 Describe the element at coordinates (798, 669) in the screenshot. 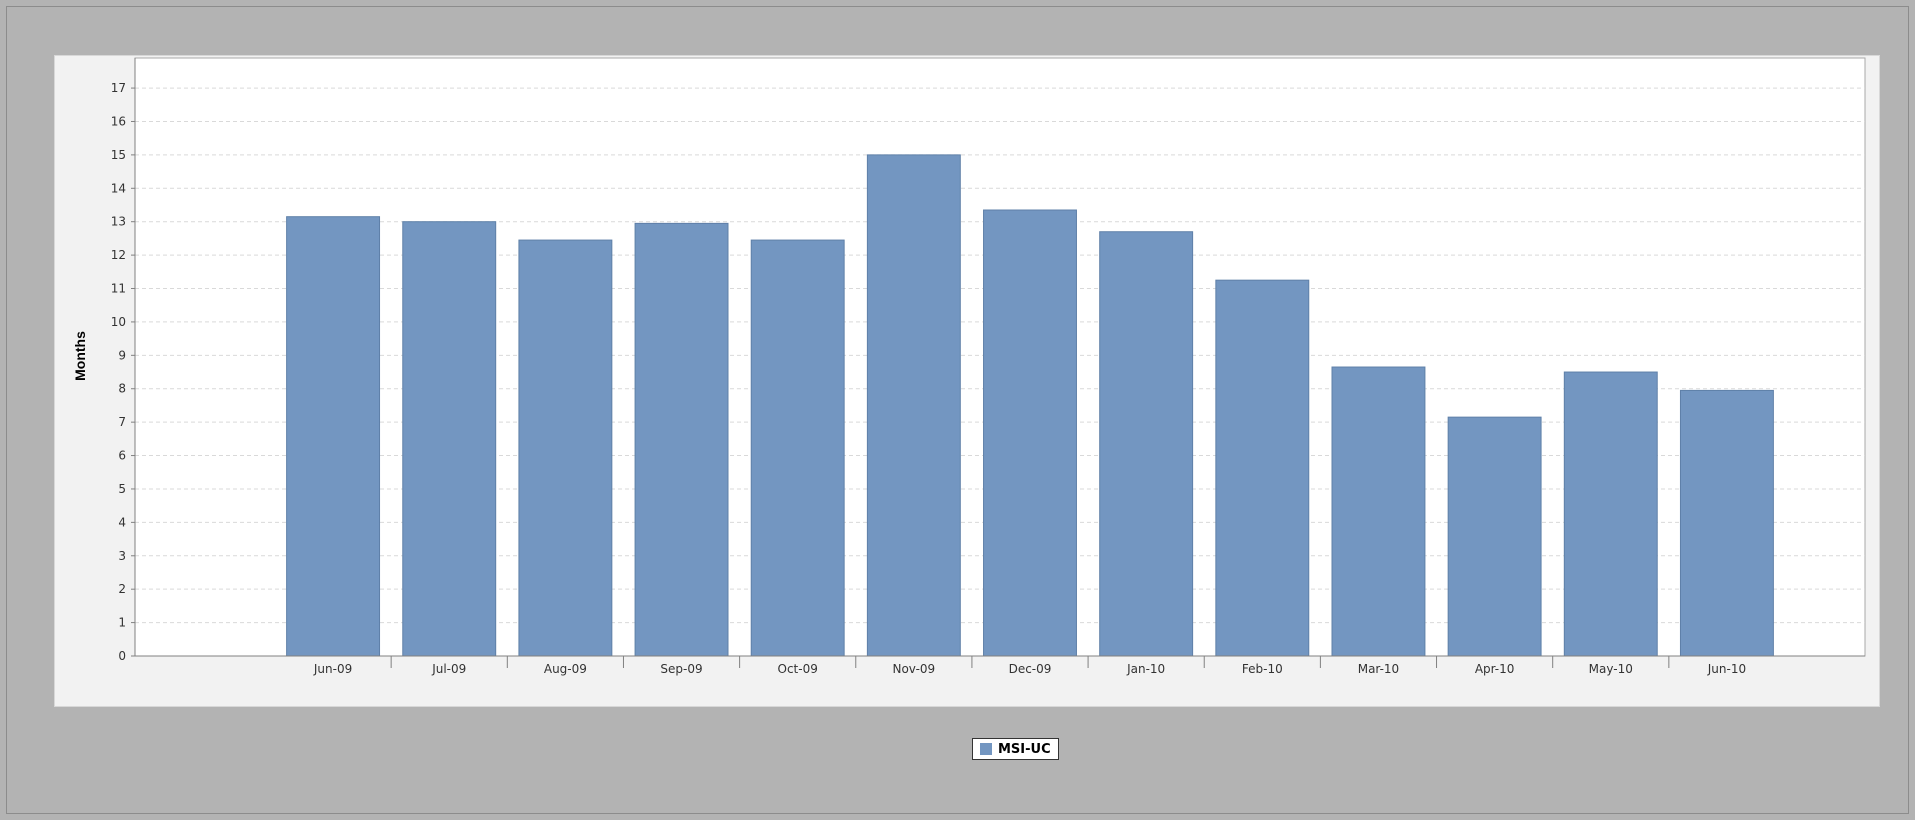

I see `x-tick-label: Oct-09` at that location.